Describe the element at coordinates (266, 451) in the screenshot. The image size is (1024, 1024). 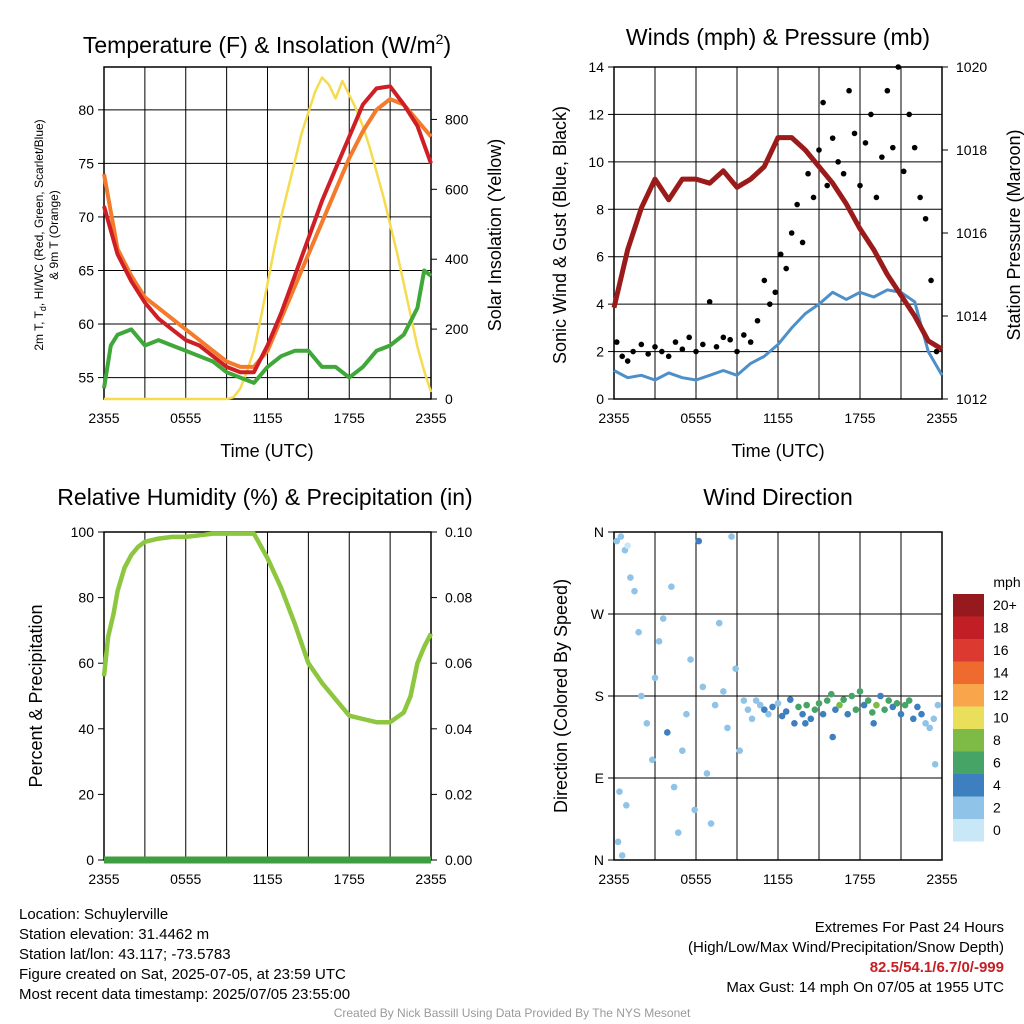
I see `temperature-xlabel: Time (UTC)` at that location.